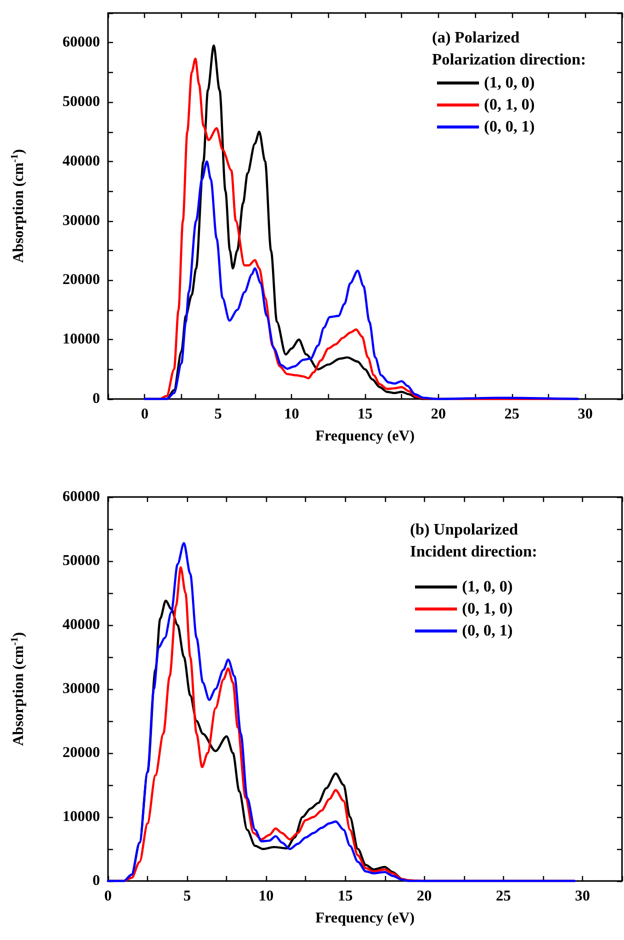 This screenshot has width=624, height=940. Describe the element at coordinates (509, 60) in the screenshot. I see `legend-title: Polarization direction:` at that location.